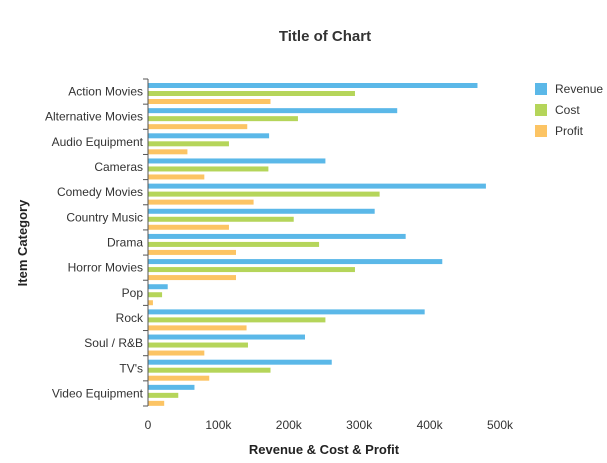  What do you see at coordinates (131, 368) in the screenshot?
I see `y-tick-label: TV's` at bounding box center [131, 368].